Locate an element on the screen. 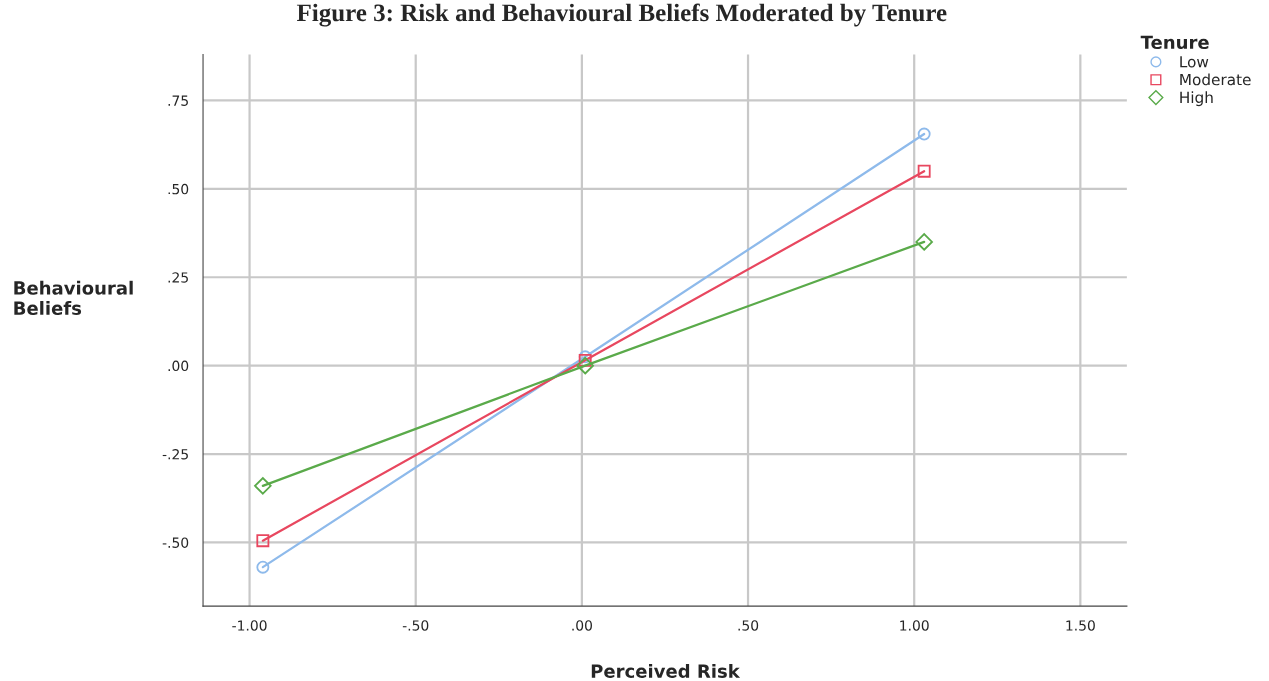 The width and height of the screenshot is (1269, 681). legend-label: Moderate is located at coordinates (1215, 79).